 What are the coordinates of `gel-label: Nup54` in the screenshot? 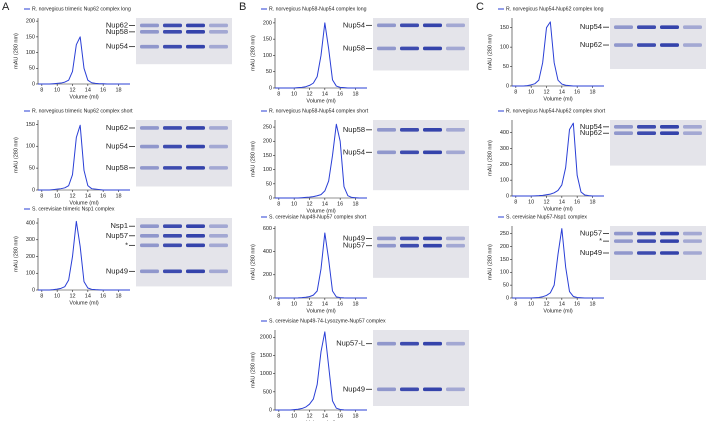 It's located at (354, 151).